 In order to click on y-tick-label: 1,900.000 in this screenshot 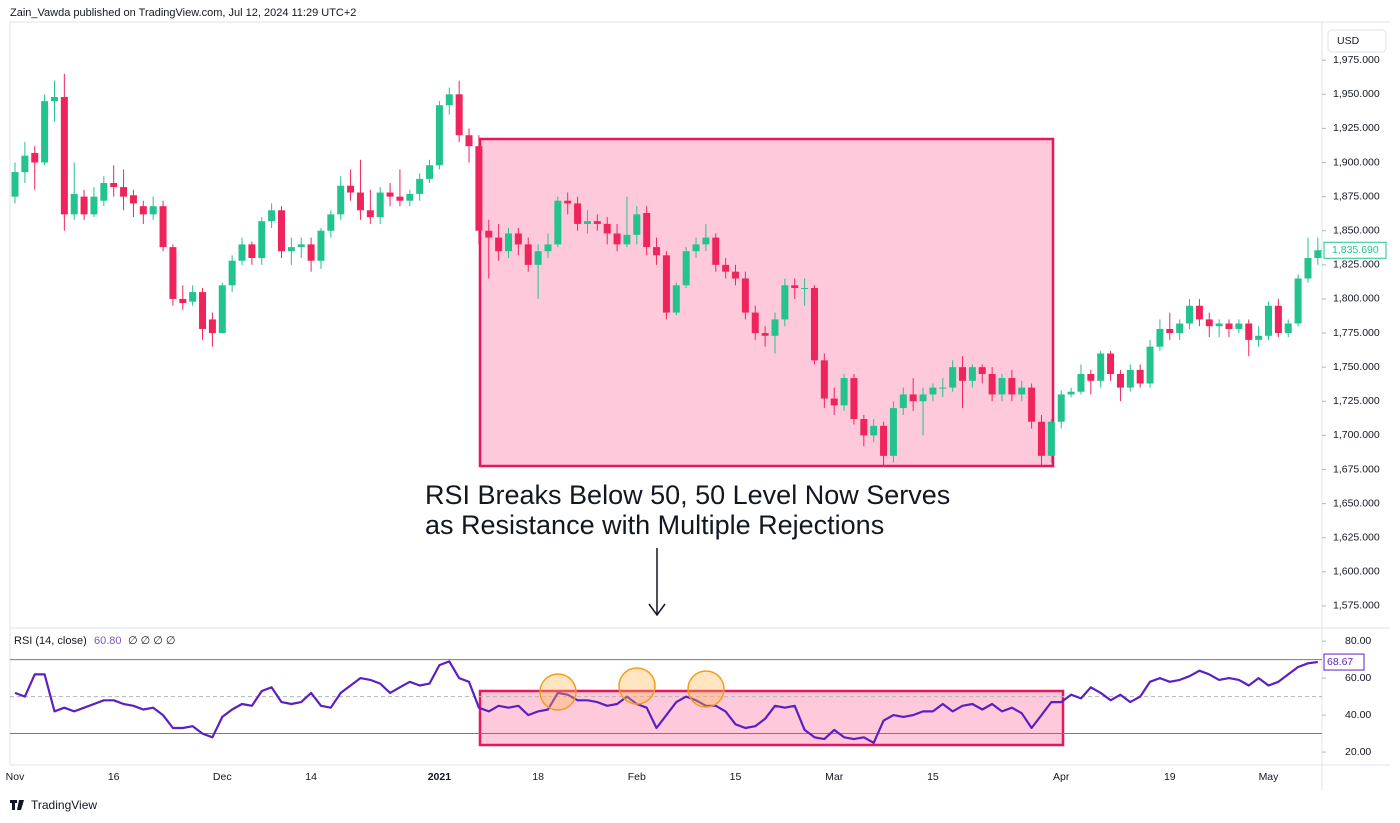, I will do `click(1356, 162)`.